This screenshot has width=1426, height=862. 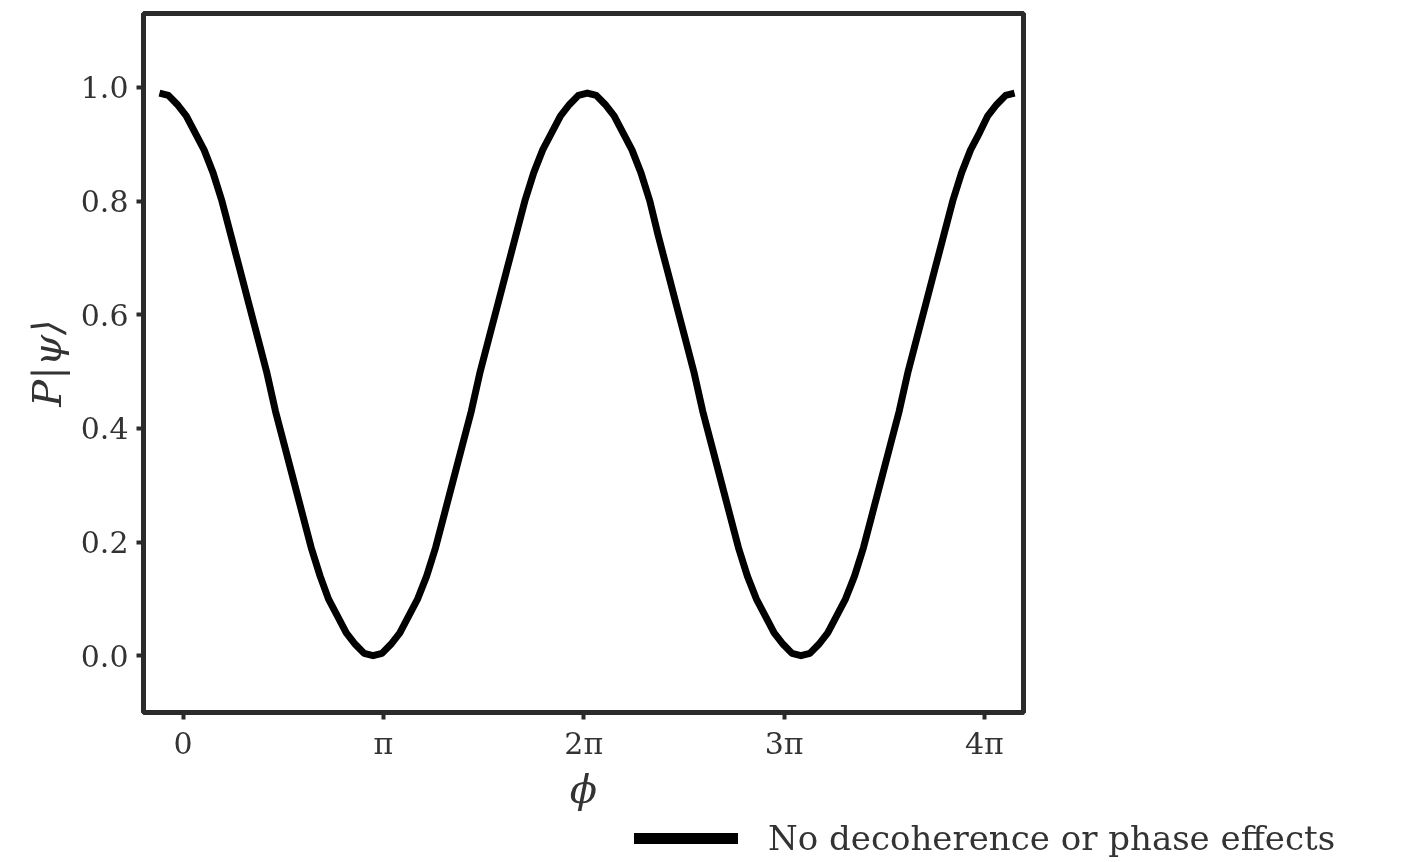 What do you see at coordinates (104, 88) in the screenshot?
I see `y-tick-label: 1.0` at bounding box center [104, 88].